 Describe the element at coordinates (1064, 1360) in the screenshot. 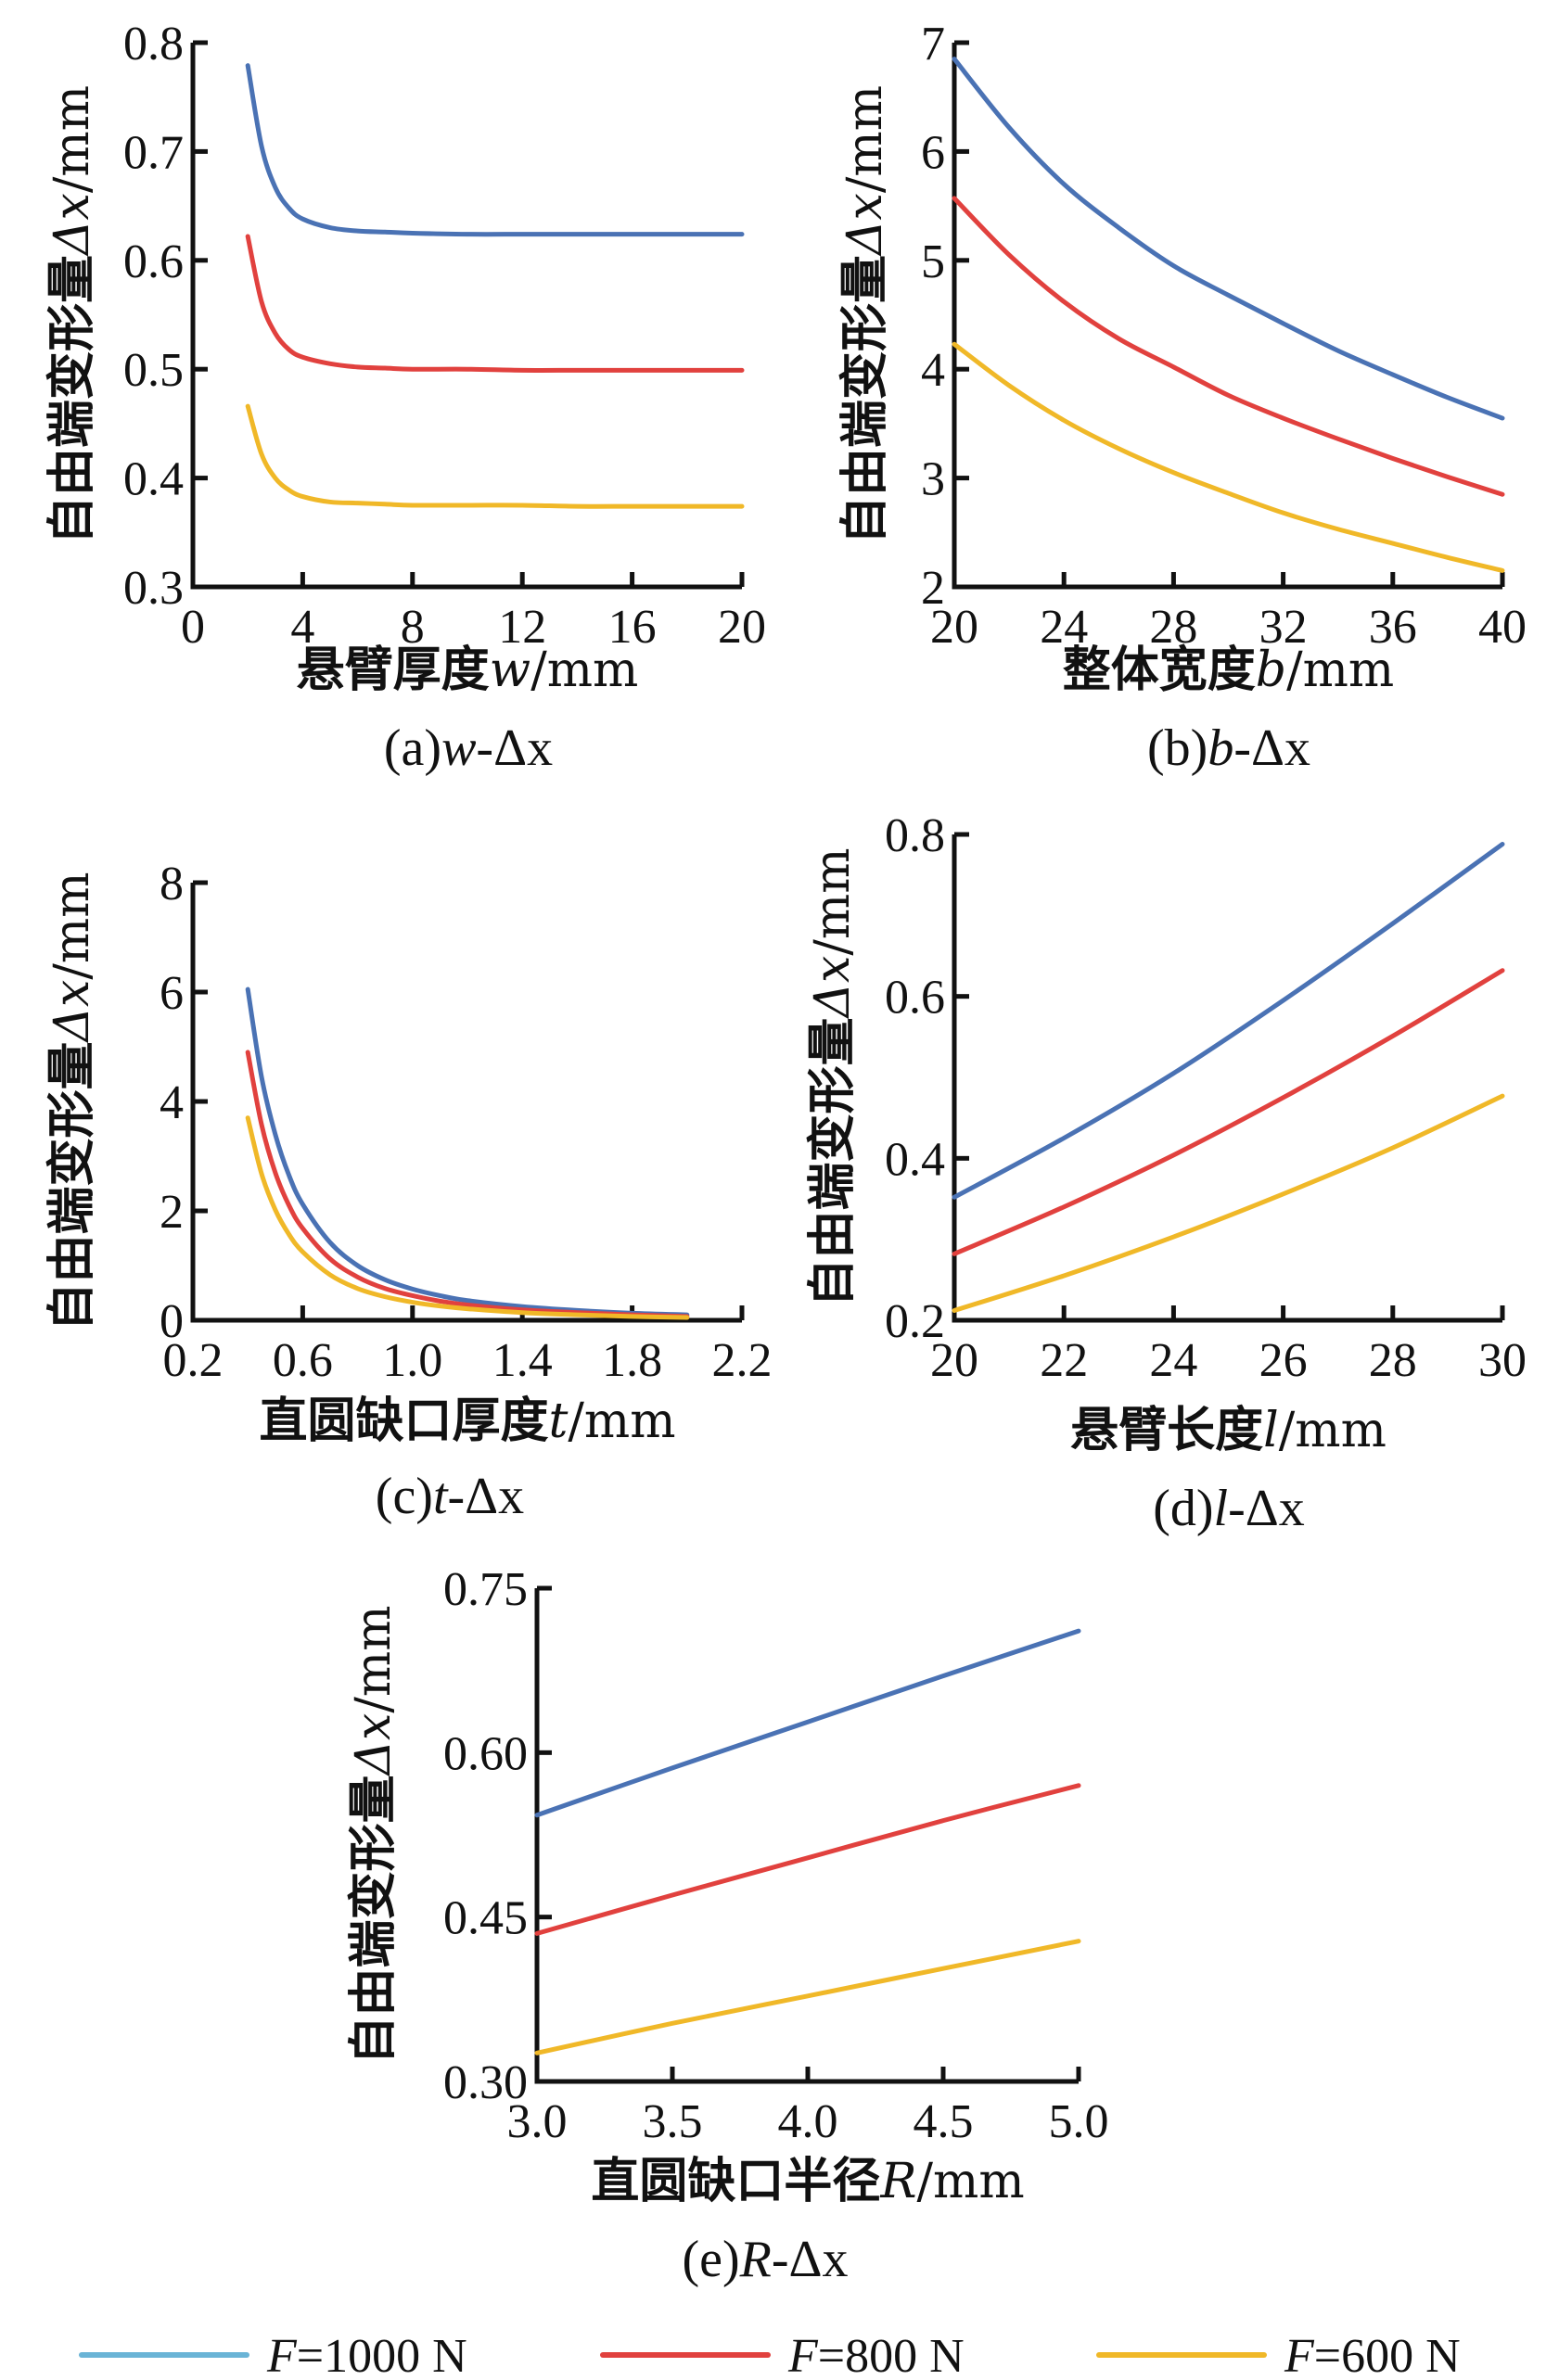

I see `x-tick-label: 22` at that location.